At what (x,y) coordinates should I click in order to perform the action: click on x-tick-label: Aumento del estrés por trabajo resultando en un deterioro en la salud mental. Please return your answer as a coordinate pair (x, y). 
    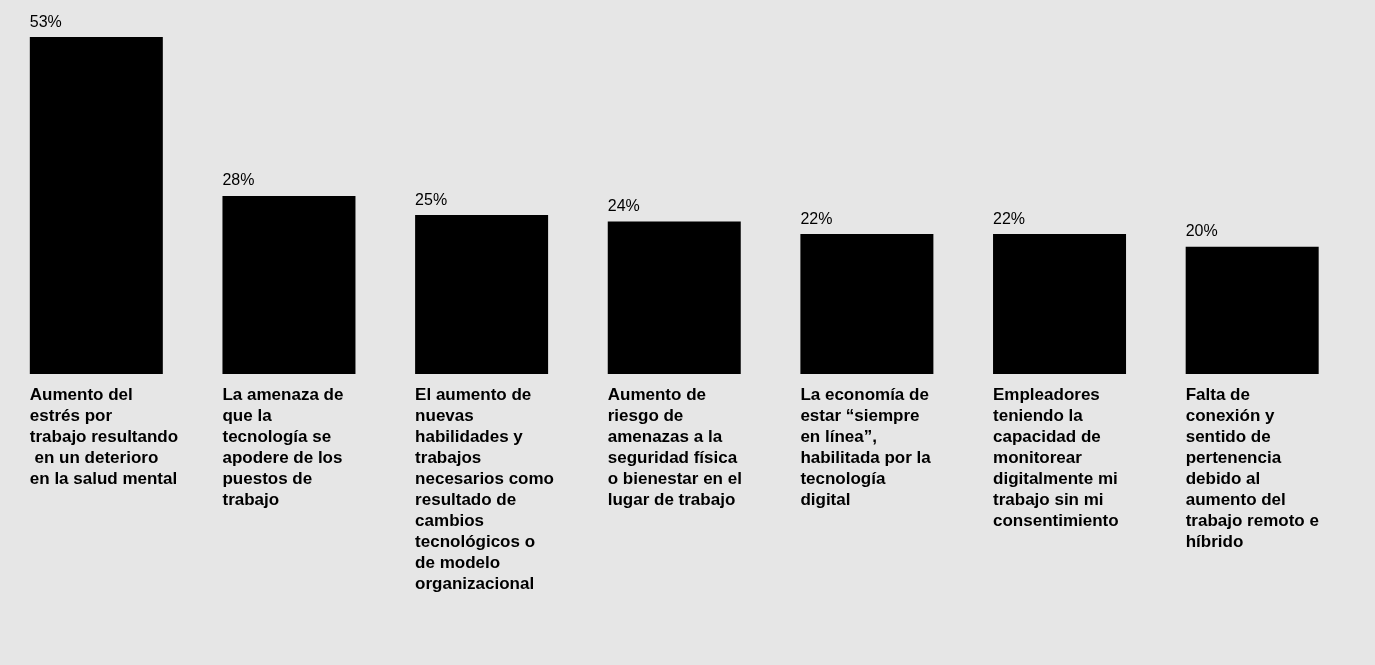
    Looking at the image, I should click on (104, 436).